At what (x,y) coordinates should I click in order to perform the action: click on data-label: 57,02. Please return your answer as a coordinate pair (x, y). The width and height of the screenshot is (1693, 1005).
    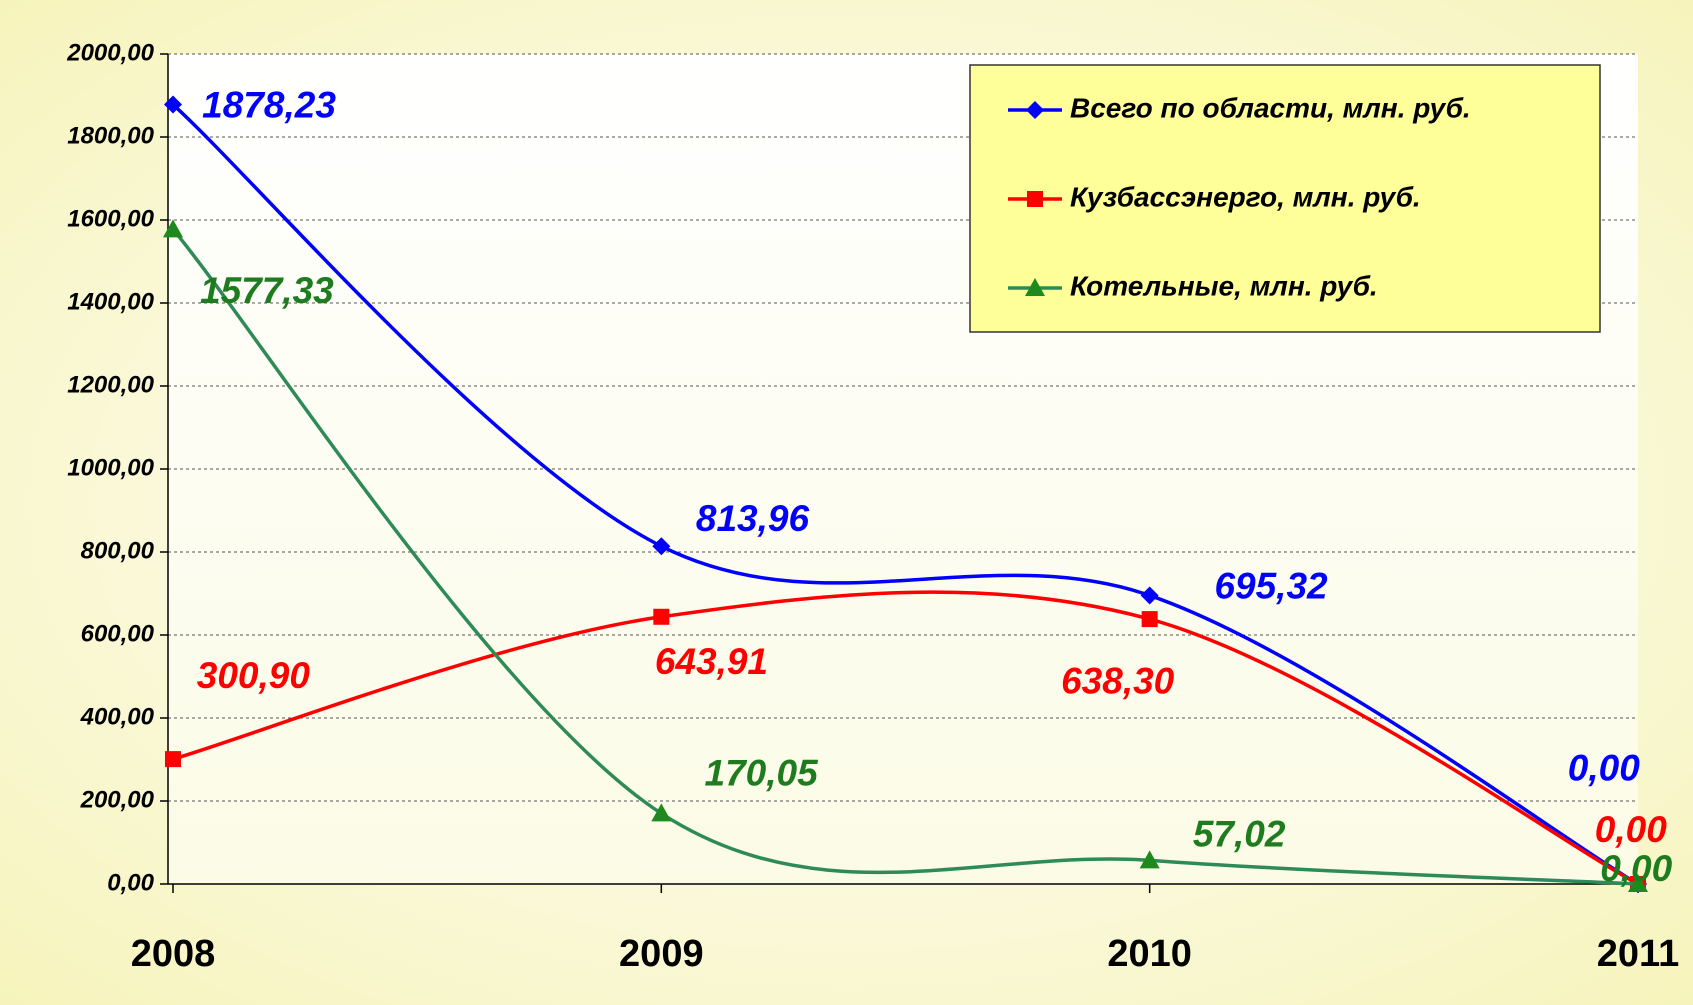
    Looking at the image, I should click on (1239, 833).